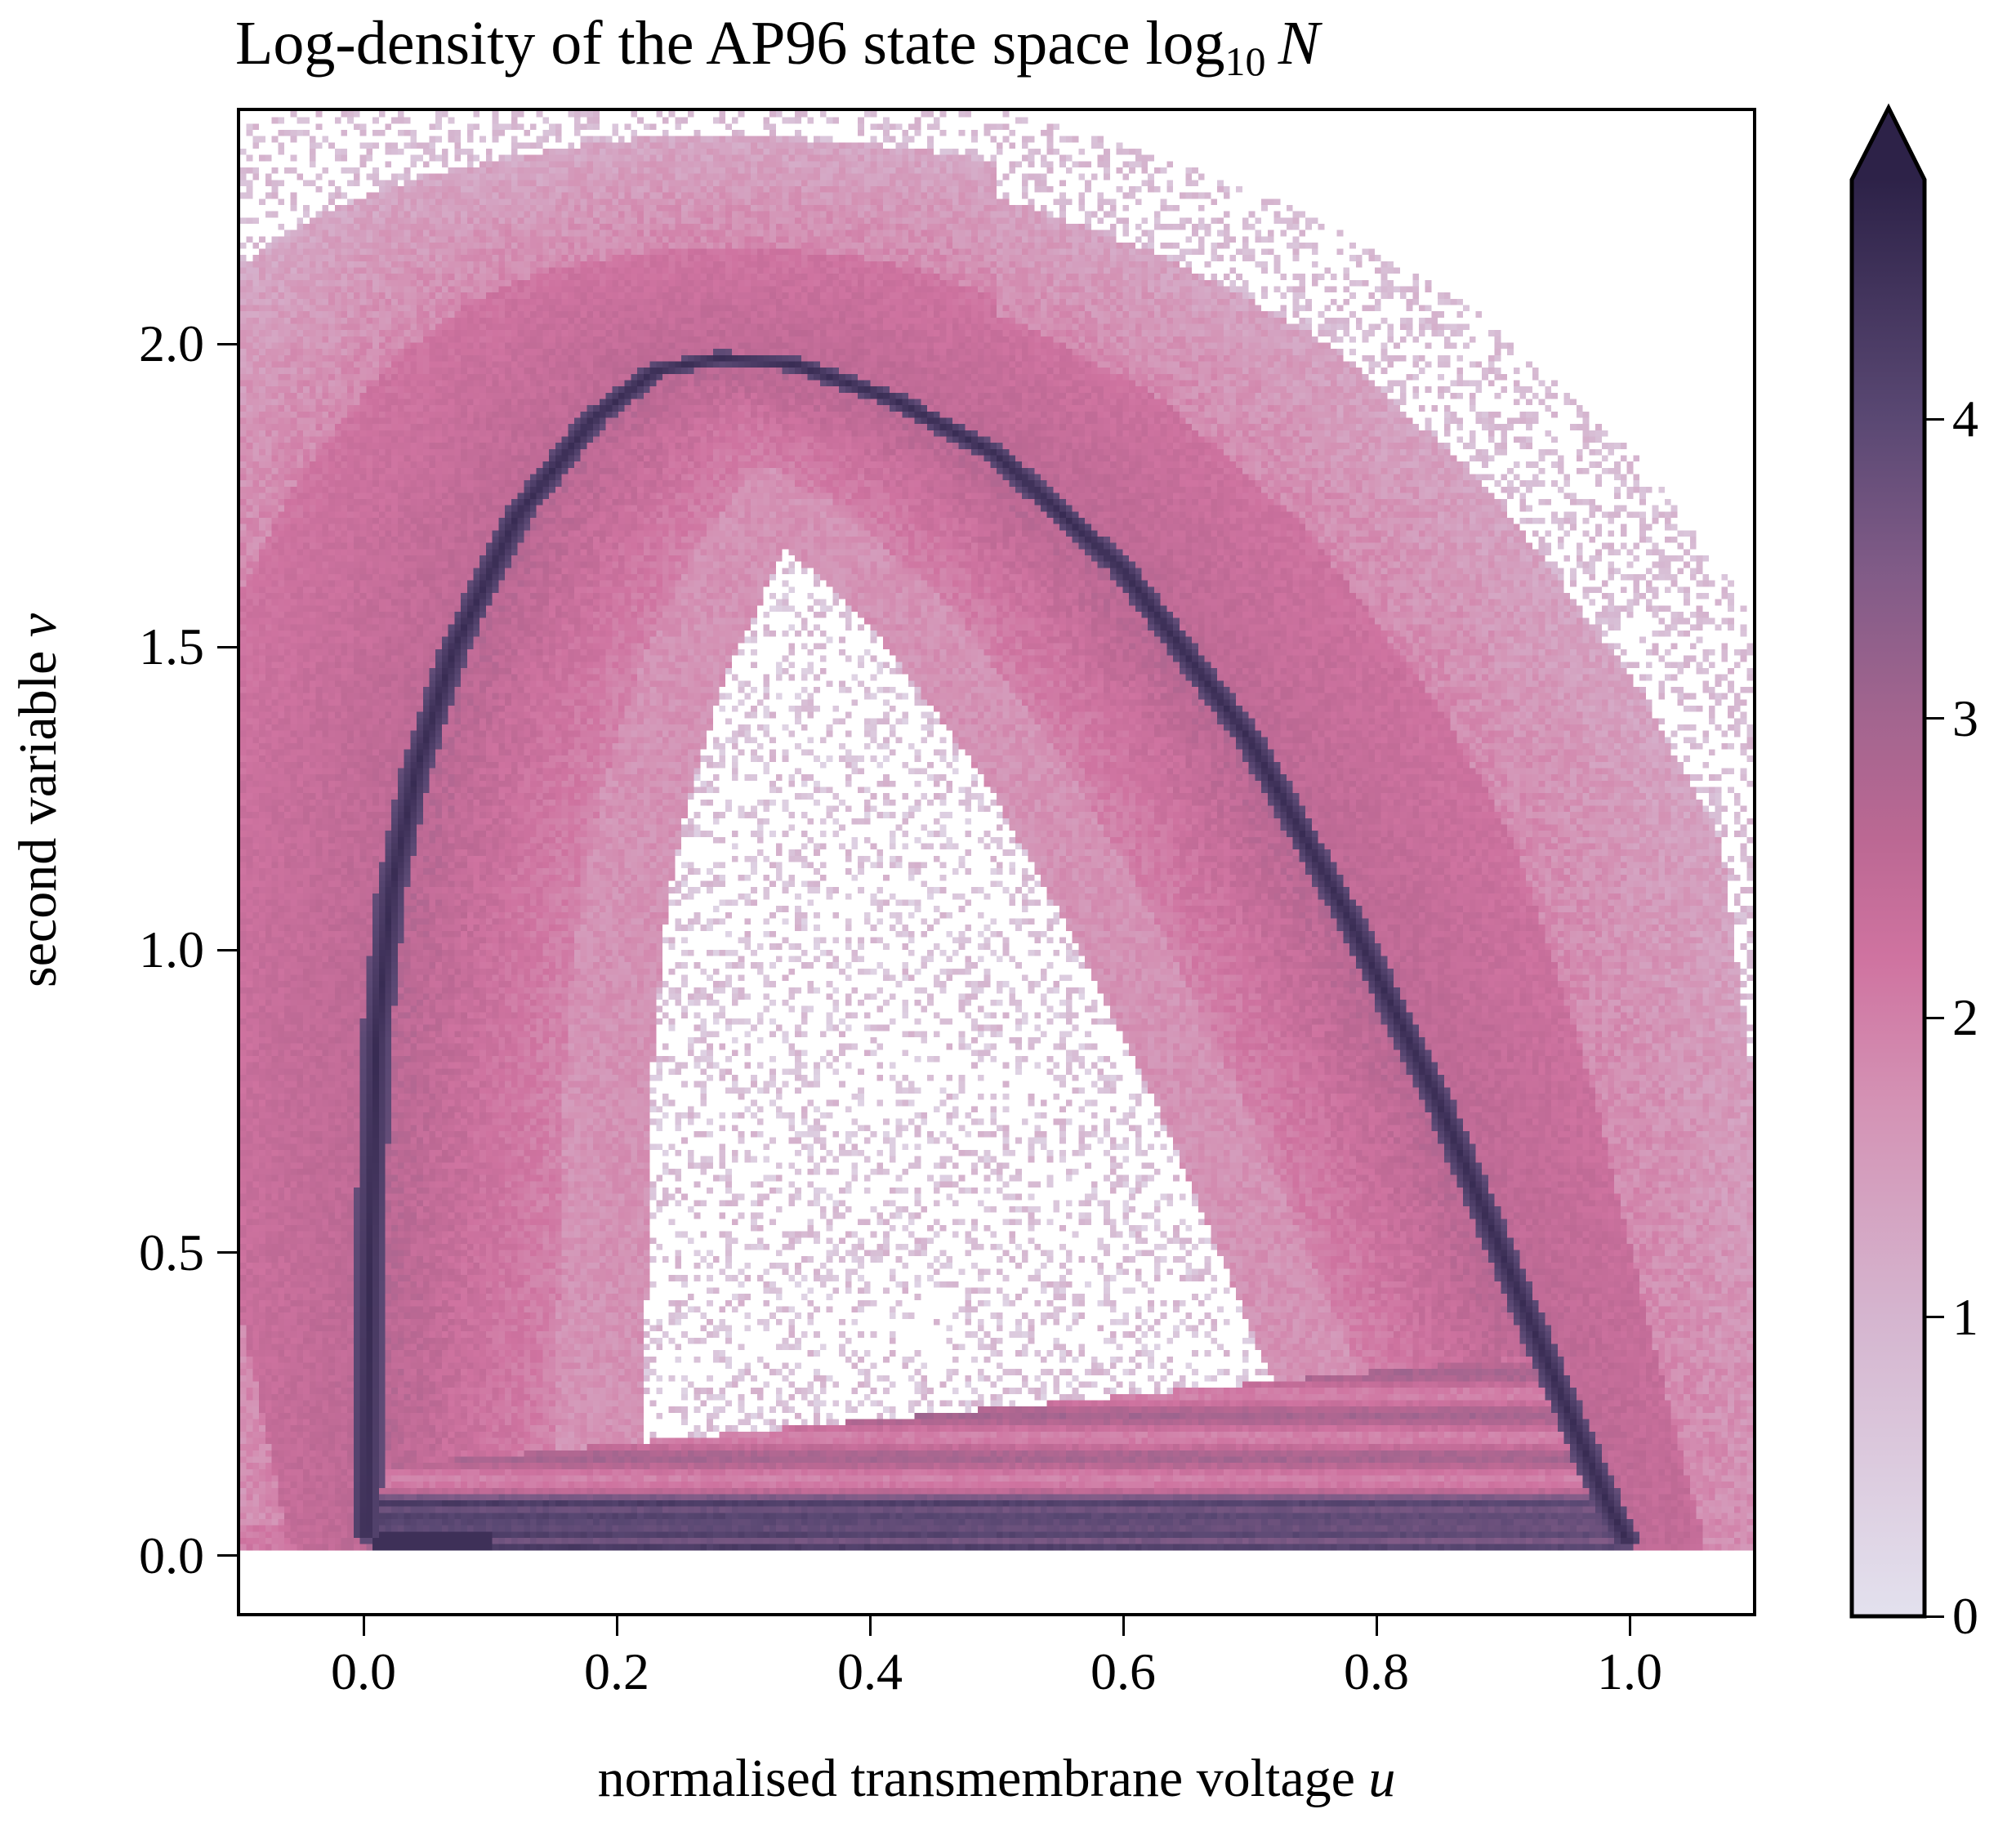  Describe the element at coordinates (172, 646) in the screenshot. I see `y-tick-label: 1.5` at that location.